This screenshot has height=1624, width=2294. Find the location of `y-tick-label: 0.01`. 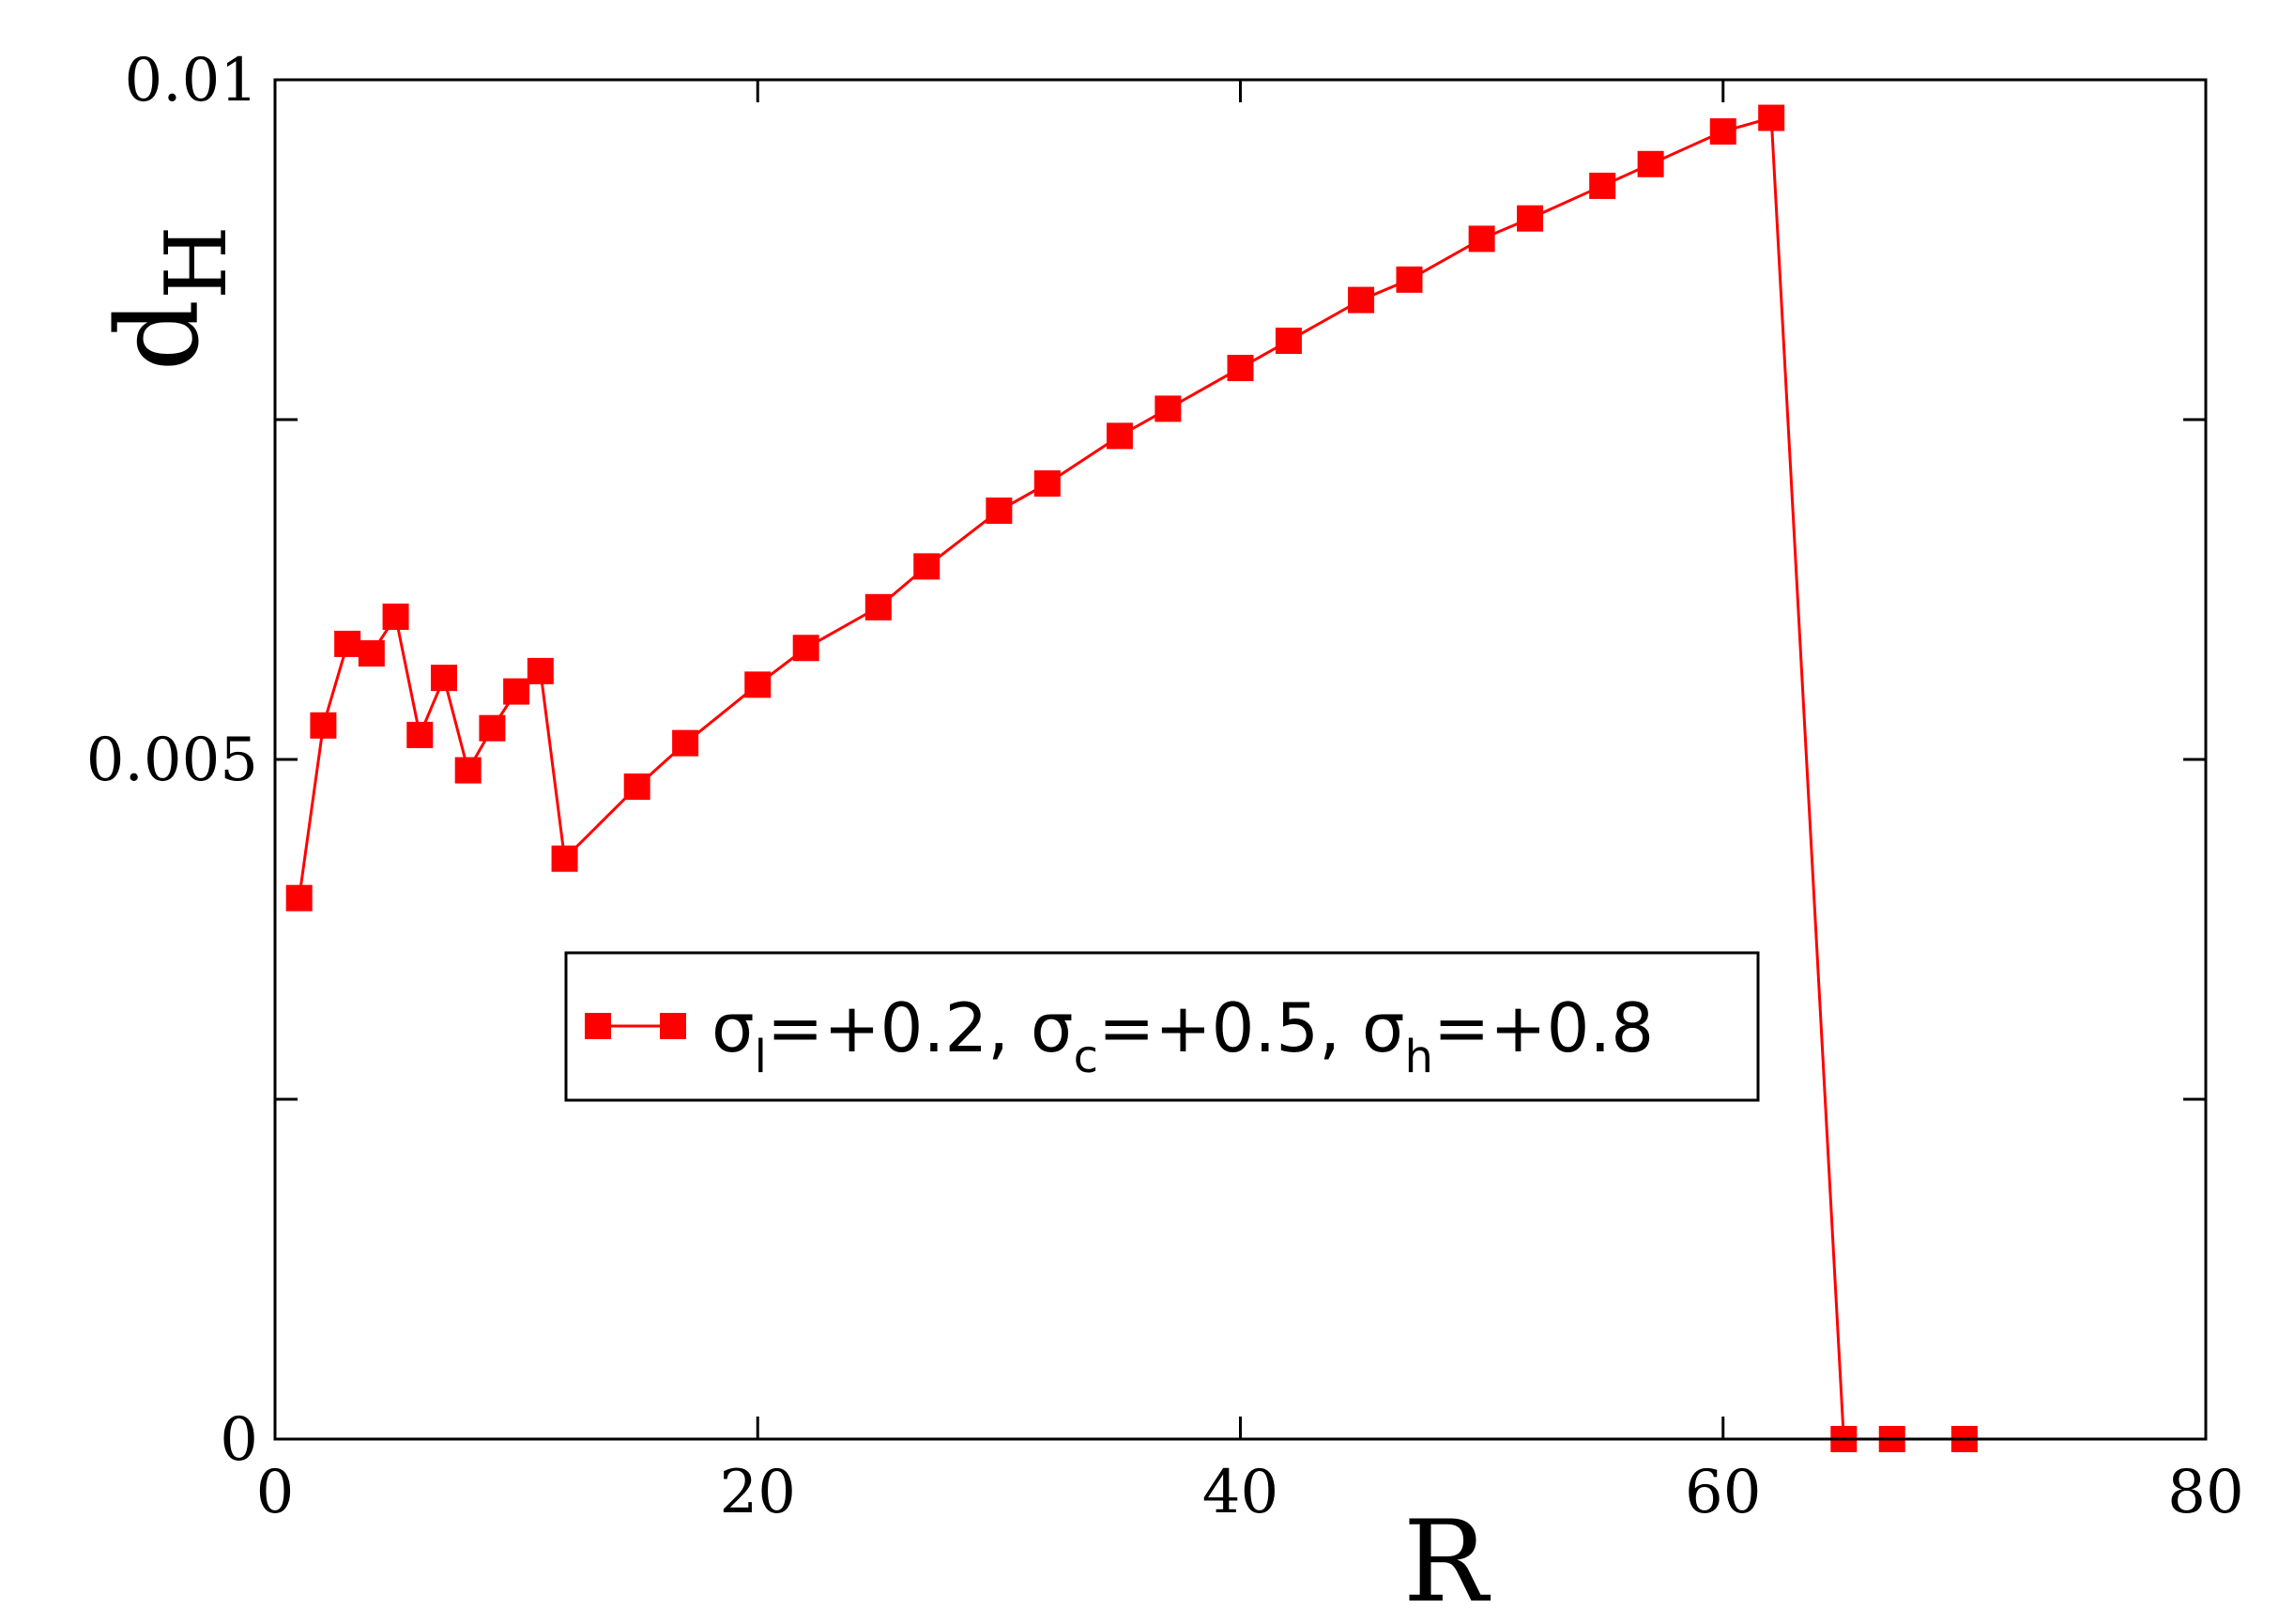

y-tick-label: 0.01 is located at coordinates (192, 80).